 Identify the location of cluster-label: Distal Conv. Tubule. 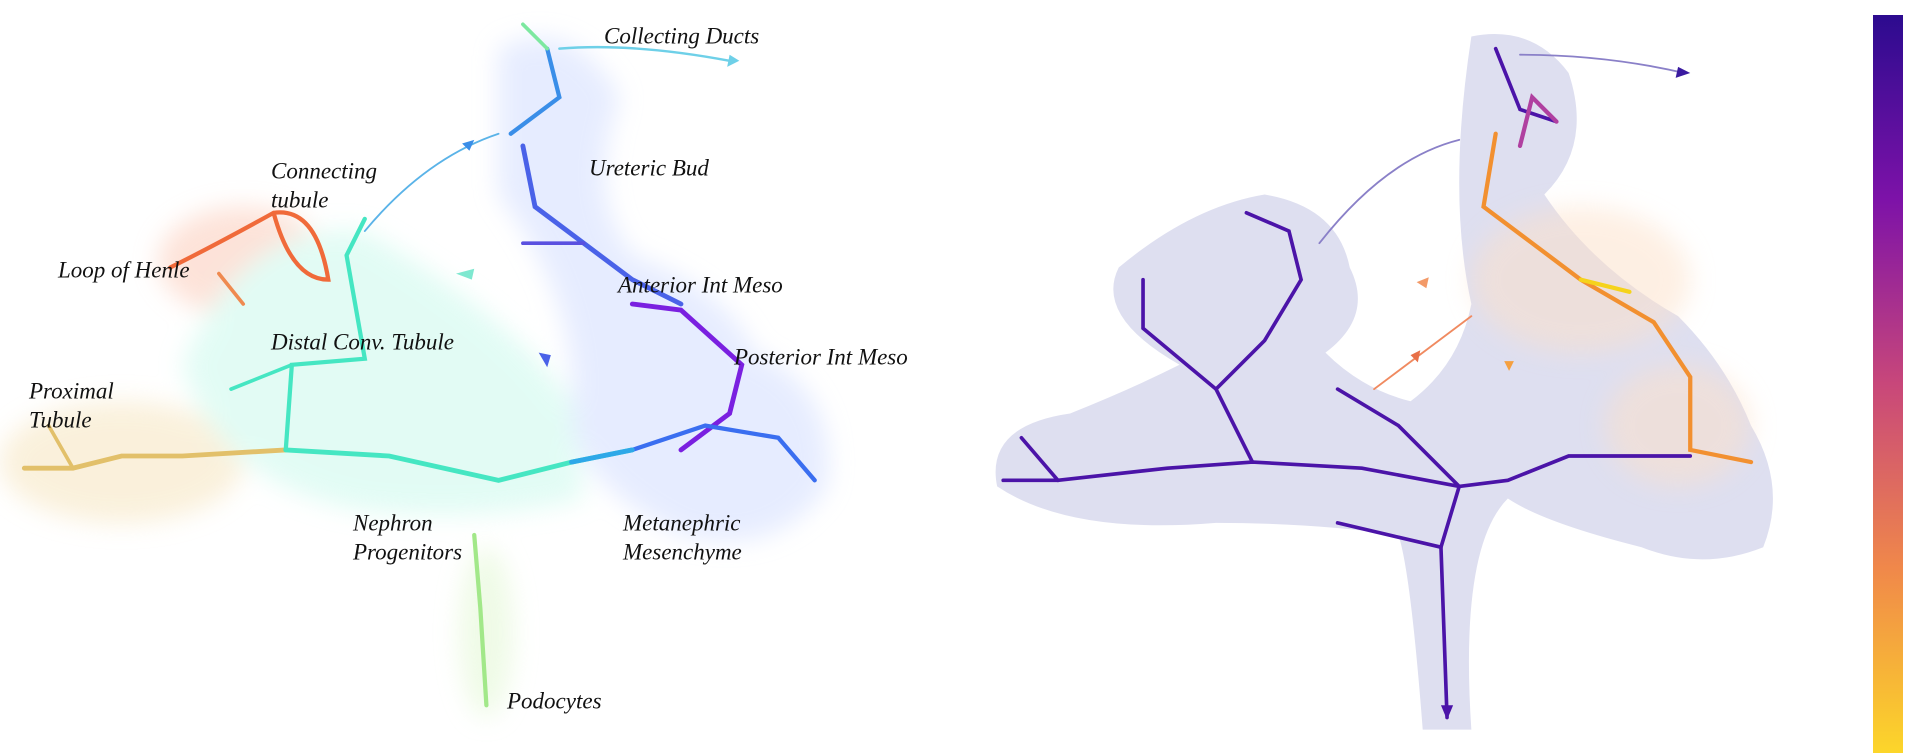
(362, 341).